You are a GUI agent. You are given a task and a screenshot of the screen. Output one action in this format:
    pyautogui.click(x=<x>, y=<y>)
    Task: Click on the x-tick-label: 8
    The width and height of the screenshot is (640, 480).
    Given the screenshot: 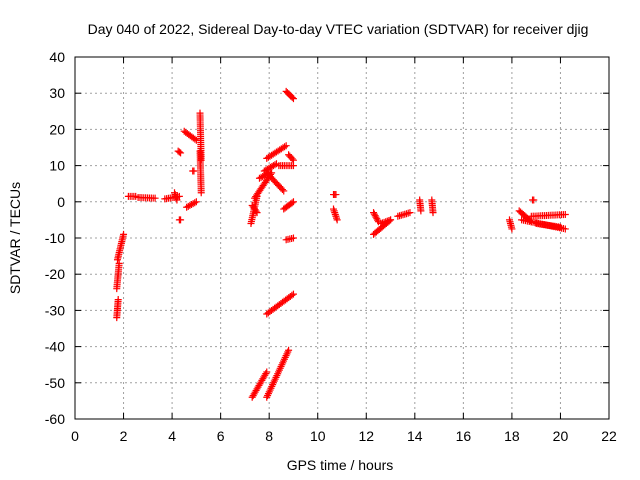 What is the action you would take?
    pyautogui.click(x=269, y=436)
    